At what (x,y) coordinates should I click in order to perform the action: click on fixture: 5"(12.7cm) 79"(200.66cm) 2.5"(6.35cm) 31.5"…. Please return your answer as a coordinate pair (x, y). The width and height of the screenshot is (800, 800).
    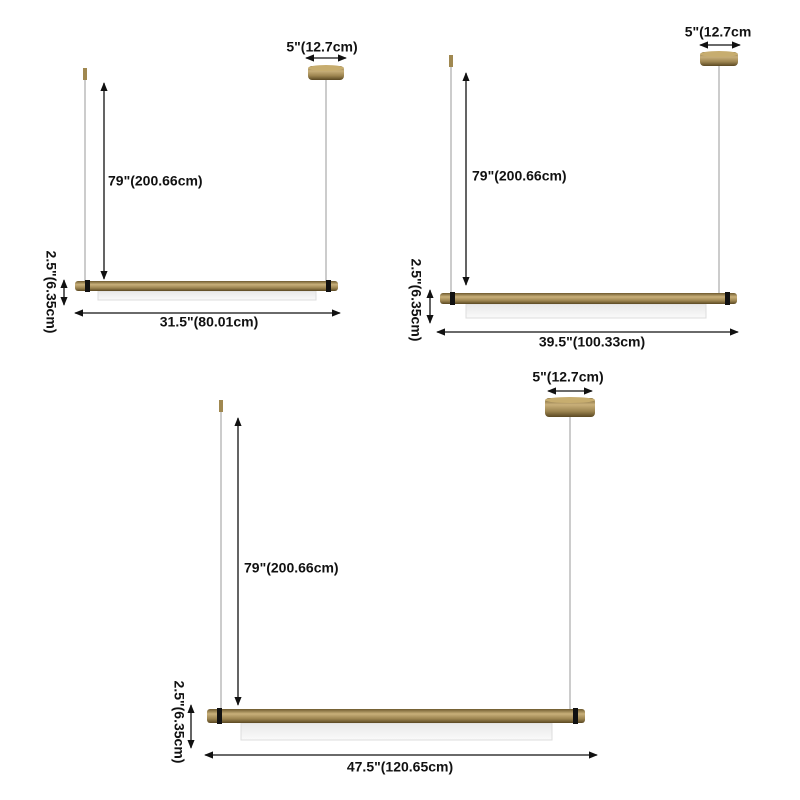
    Looking at the image, I should click on (200, 186).